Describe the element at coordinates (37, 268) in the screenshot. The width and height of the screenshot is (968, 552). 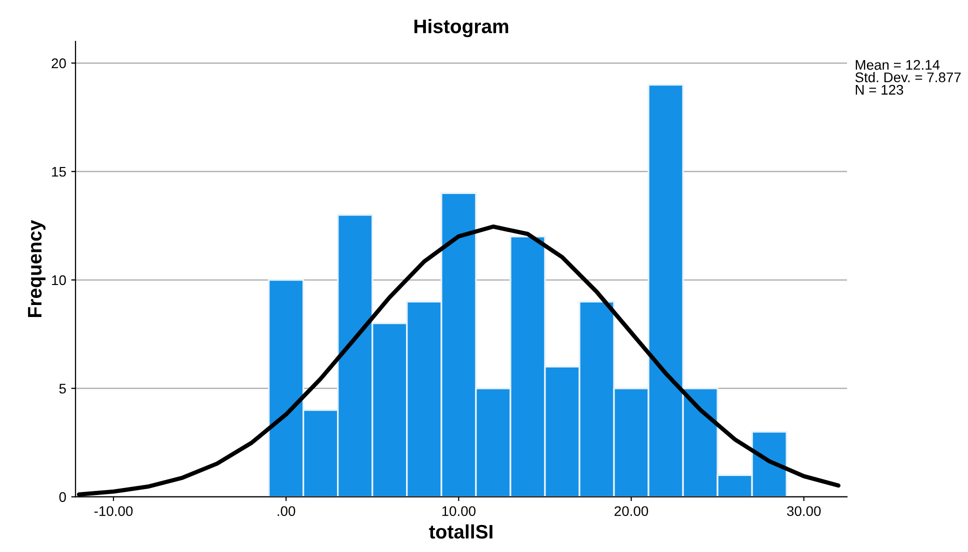
I see `y-axis-title: Frequency` at that location.